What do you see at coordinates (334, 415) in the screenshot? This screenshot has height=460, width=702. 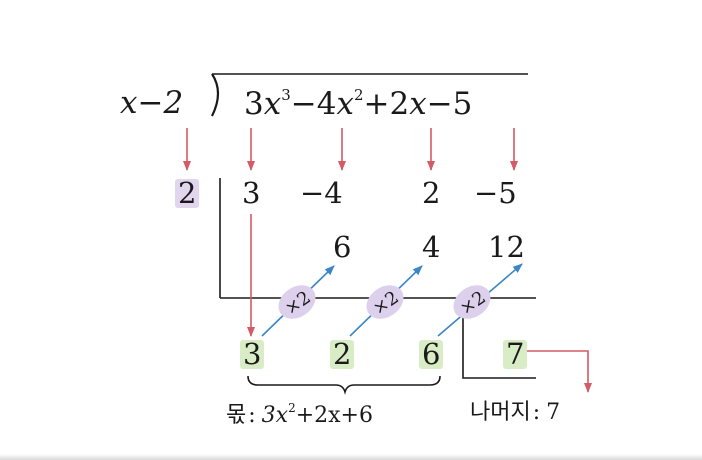 I see `quotient-rest: +2x+6` at bounding box center [334, 415].